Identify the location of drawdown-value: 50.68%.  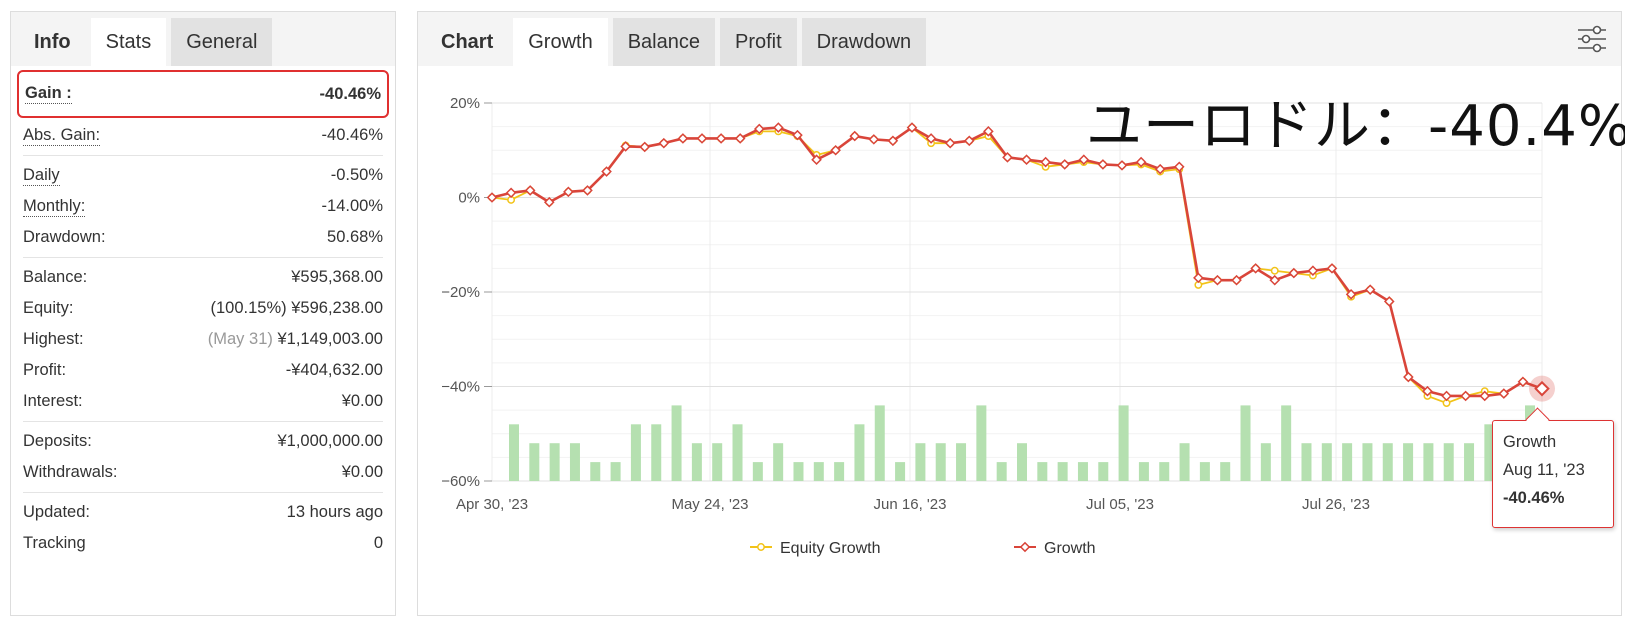
(355, 237).